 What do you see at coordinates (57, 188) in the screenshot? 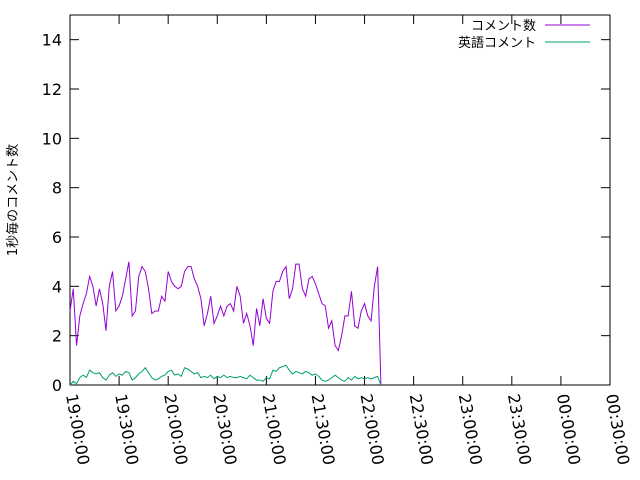
I see `y-tick-label: 8` at bounding box center [57, 188].